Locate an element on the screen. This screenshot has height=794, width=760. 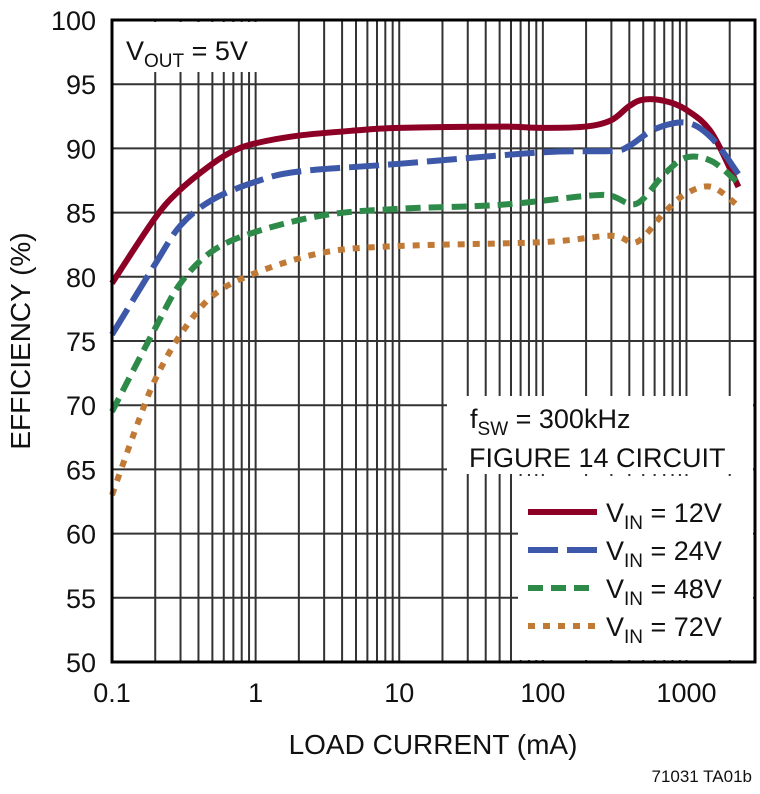
vout-annotation: VOUT = 5V is located at coordinates (194, 47).